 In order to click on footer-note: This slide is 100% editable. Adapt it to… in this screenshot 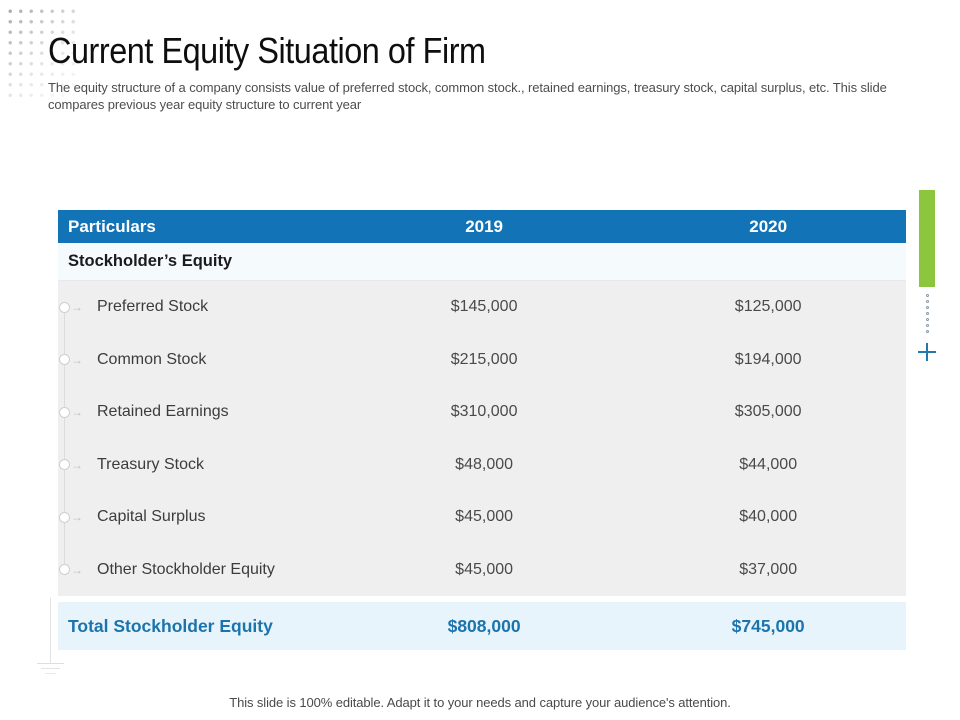, I will do `click(480, 702)`.